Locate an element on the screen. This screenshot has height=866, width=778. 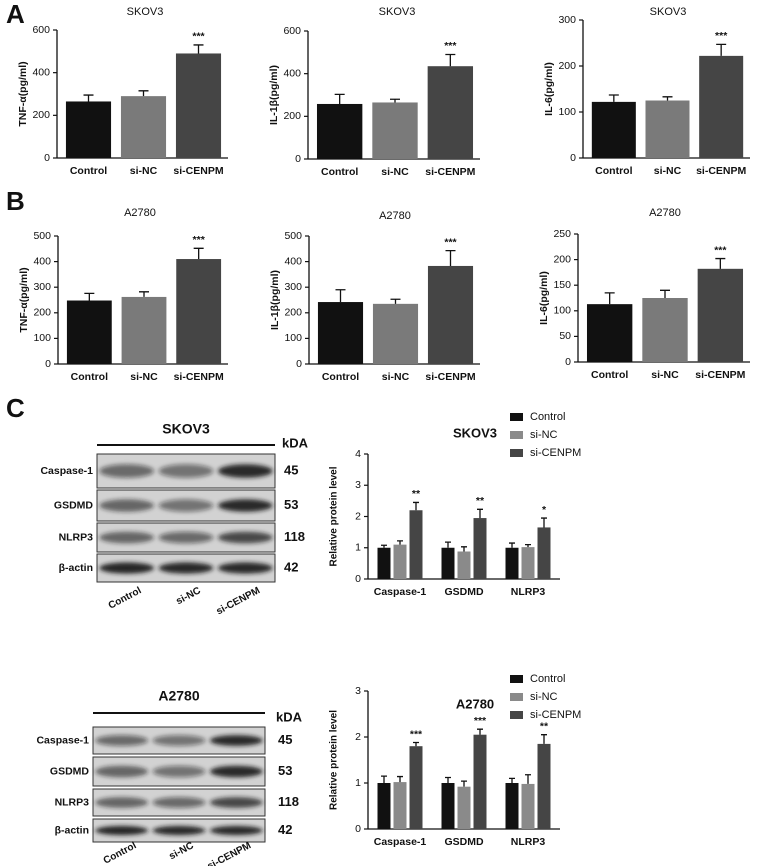
blot-lane-label: si-CENPM is located at coordinates (229, 853).